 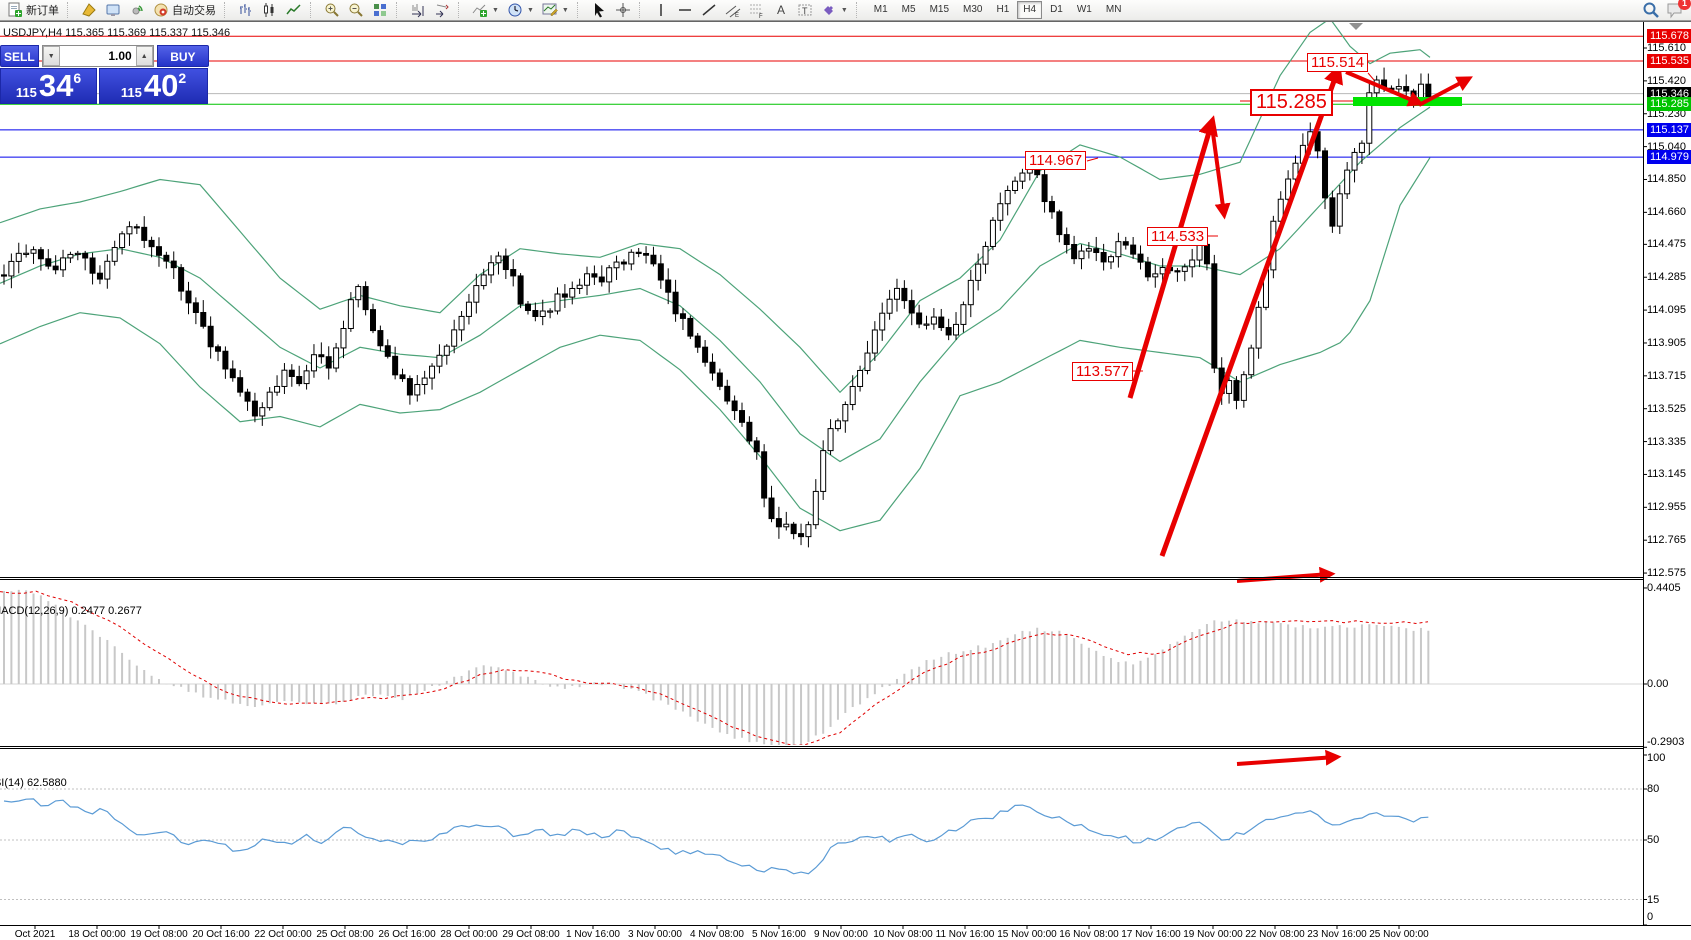 I want to click on profiles-button, so click(x=89, y=10).